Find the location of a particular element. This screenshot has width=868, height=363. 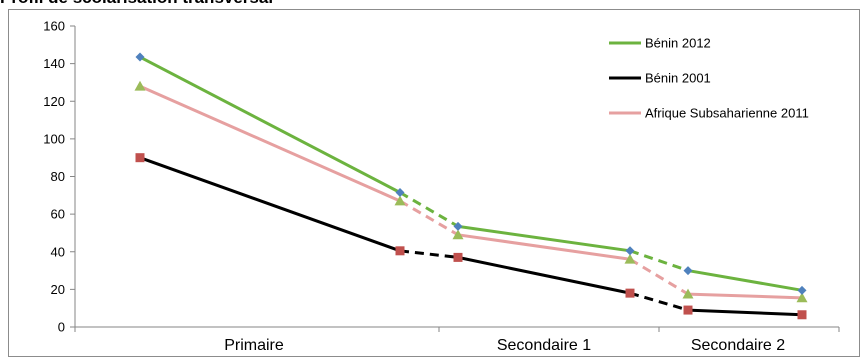

x-category-label: Secondaire 2 is located at coordinates (738, 345).